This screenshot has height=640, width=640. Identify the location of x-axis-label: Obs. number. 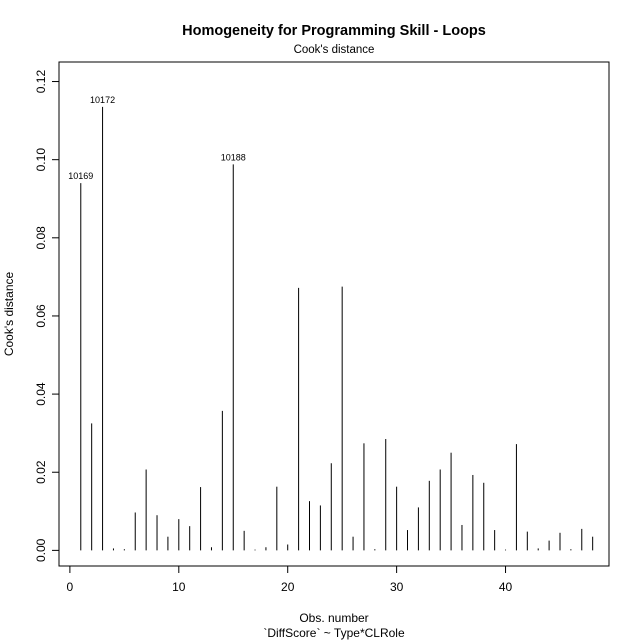
(333, 618).